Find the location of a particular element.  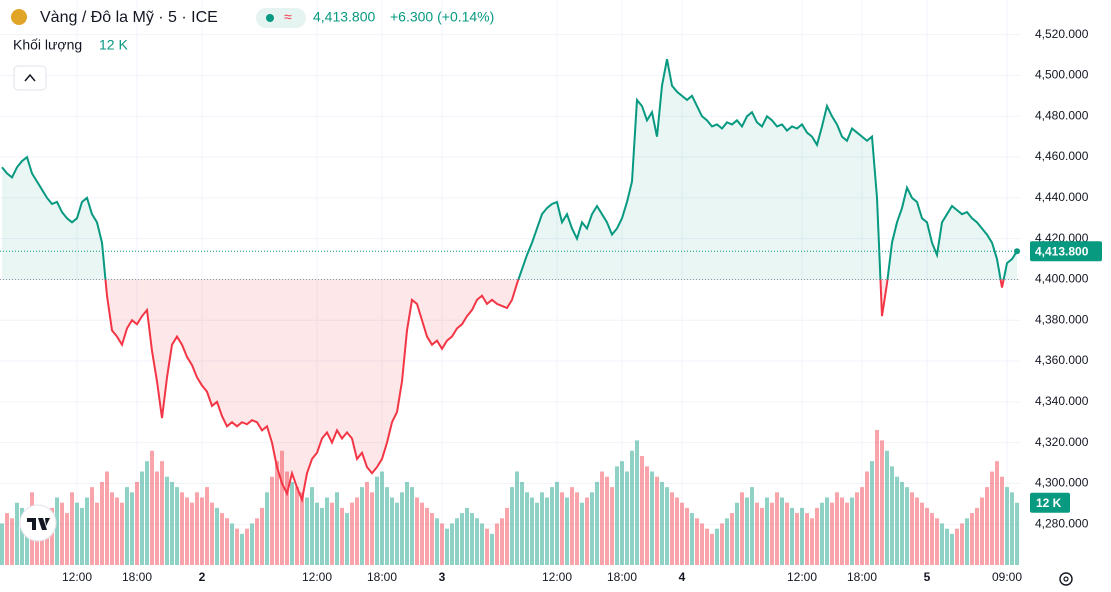

x-tick-label: 5 is located at coordinates (927, 577).